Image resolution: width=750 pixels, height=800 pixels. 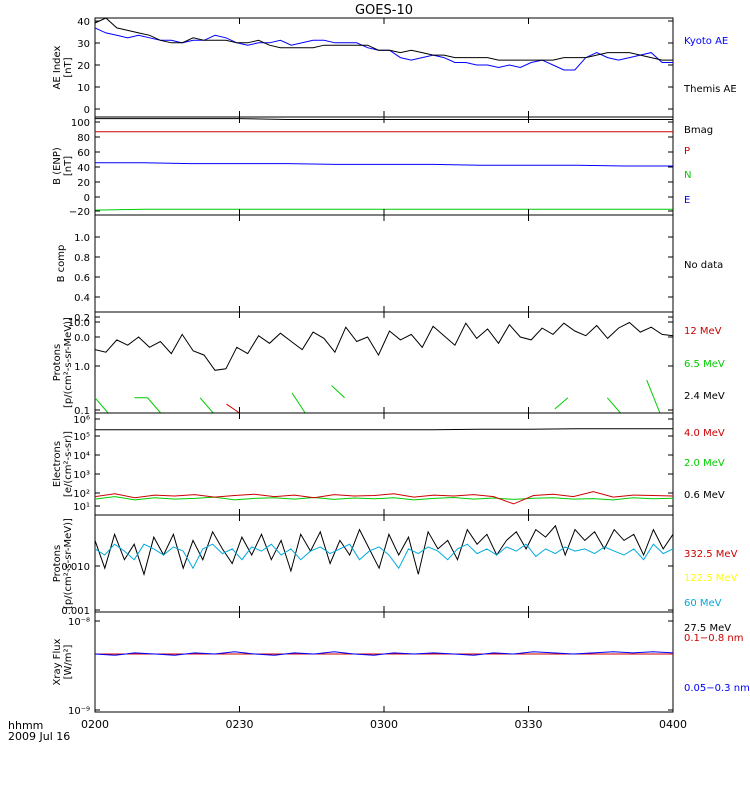 I want to click on legend-entry: 0.6 MeV, so click(x=704, y=495).